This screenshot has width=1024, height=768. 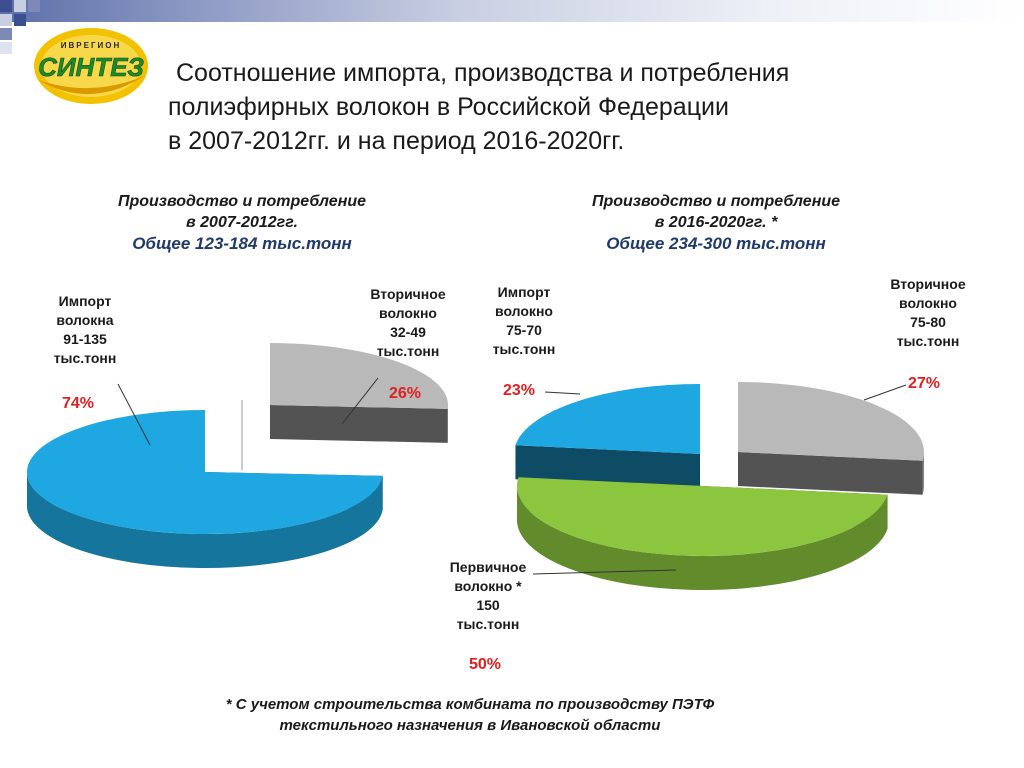 What do you see at coordinates (604, 572) in the screenshot?
I see `chart2-primary-leader` at bounding box center [604, 572].